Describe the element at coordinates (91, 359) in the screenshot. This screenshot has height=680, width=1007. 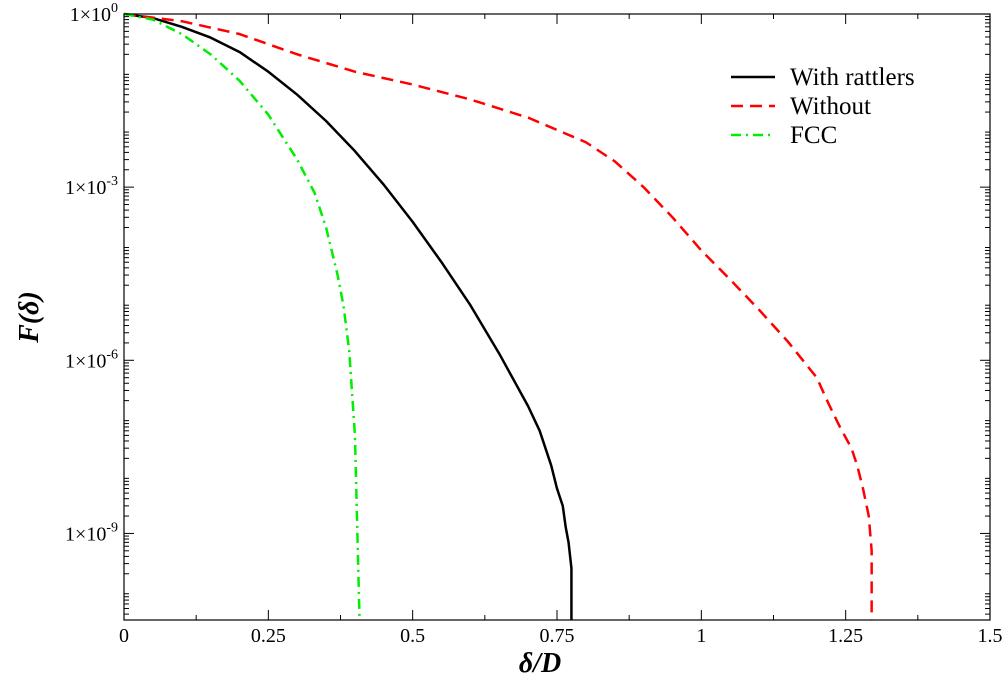
I see `y-tick-label: 1×10⁻⁶` at that location.